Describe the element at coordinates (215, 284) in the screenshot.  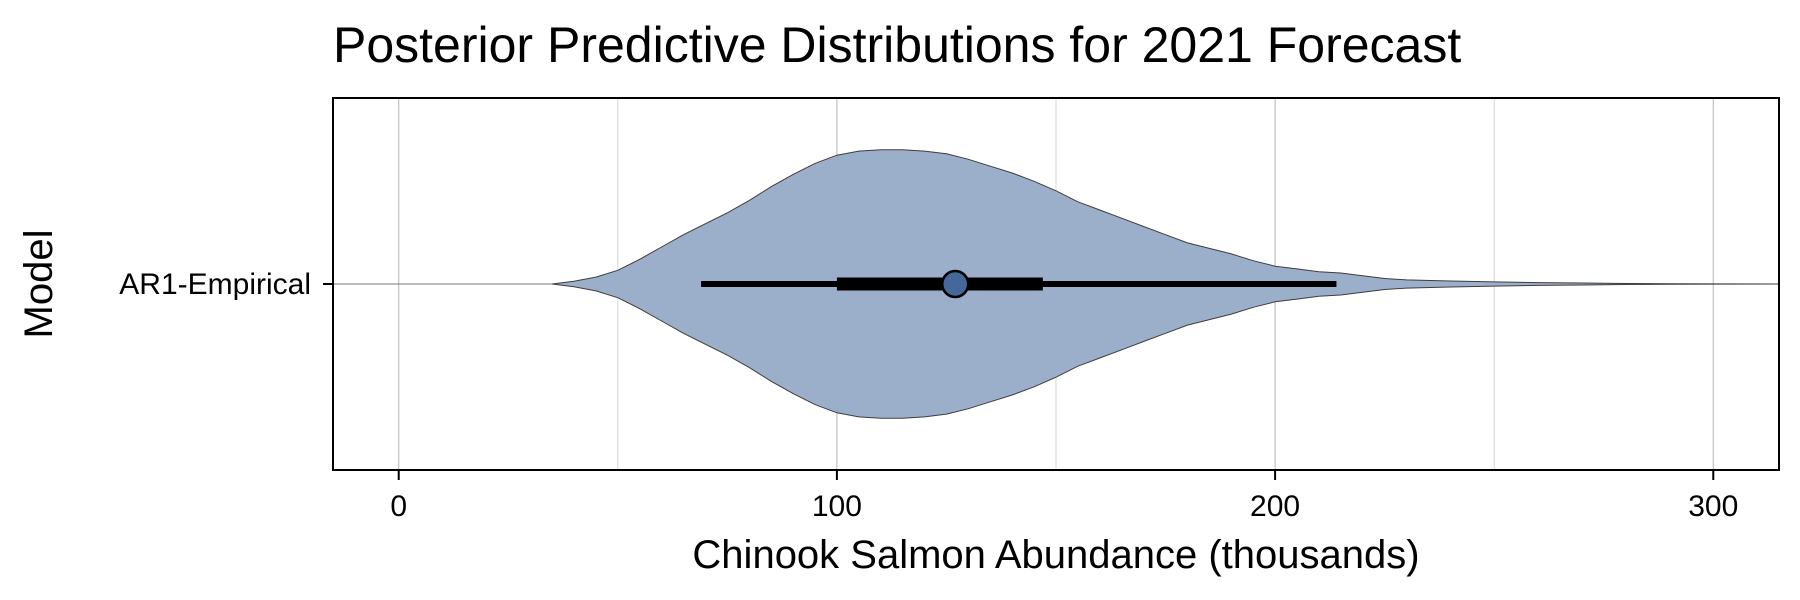
I see `y-tick-label-0: AR1-Empirical` at that location.